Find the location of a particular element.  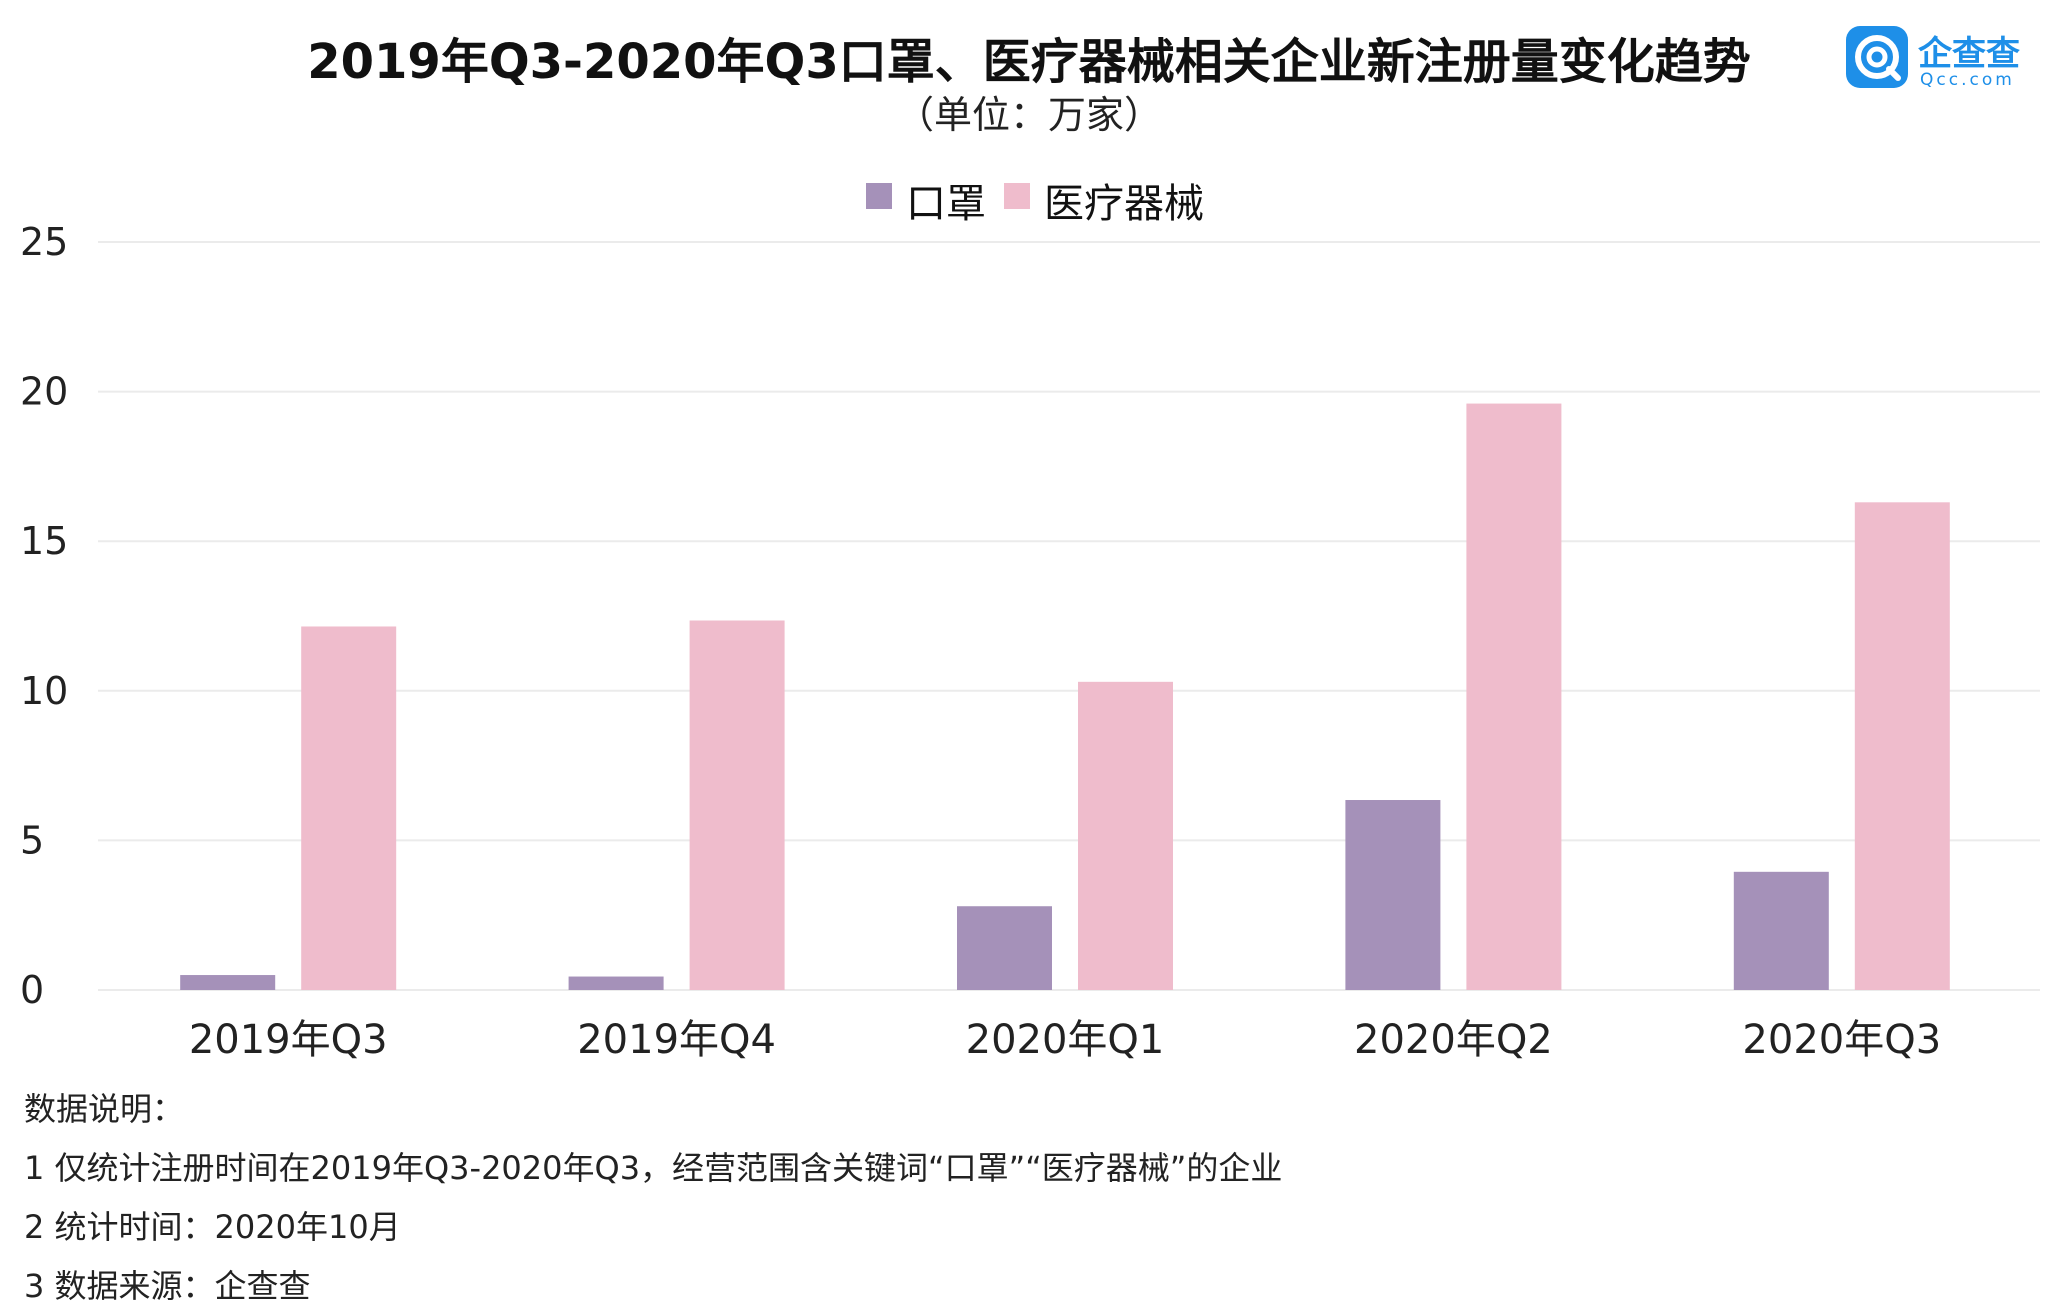

x-tick-label: 2020年Q3 is located at coordinates (1841, 1040).